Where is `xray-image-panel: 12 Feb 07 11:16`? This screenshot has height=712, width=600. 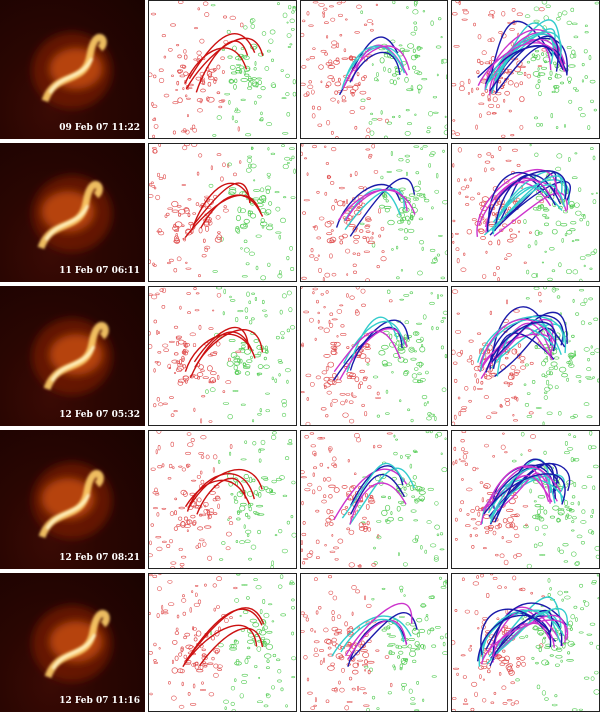 xray-image-panel: 12 Feb 07 11:16 is located at coordinates (72, 642).